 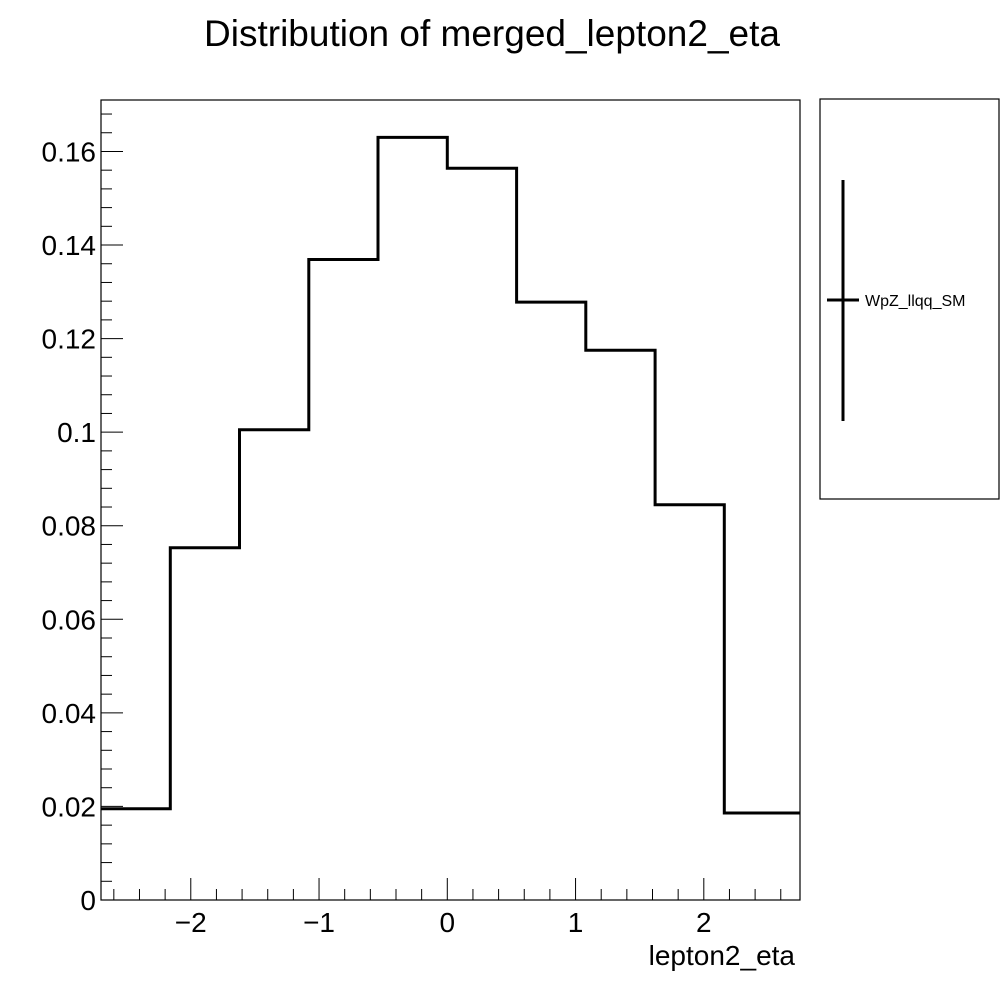 I want to click on y-tick-label: 0.06, so click(x=69, y=619).